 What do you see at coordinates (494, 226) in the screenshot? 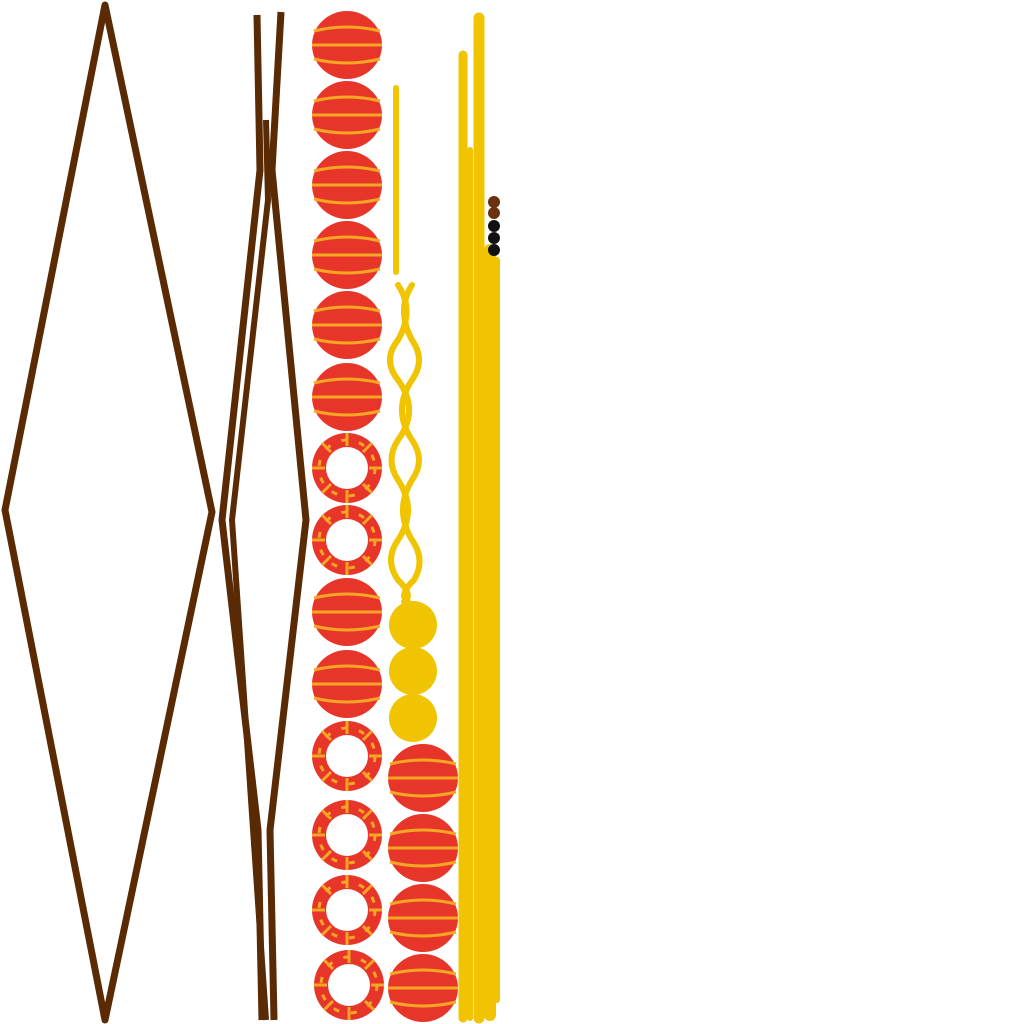
I see `small-dark-beads` at bounding box center [494, 226].